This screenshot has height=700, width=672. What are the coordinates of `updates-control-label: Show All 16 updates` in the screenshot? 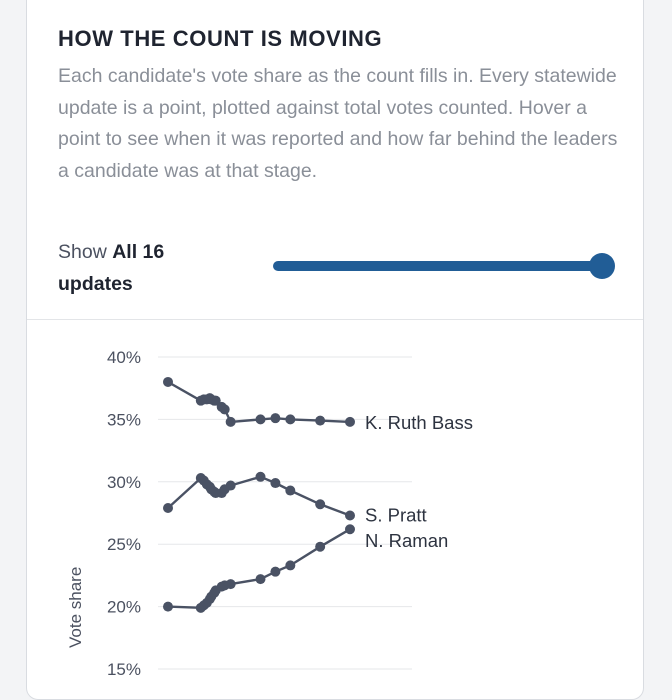 It's located at (133, 268).